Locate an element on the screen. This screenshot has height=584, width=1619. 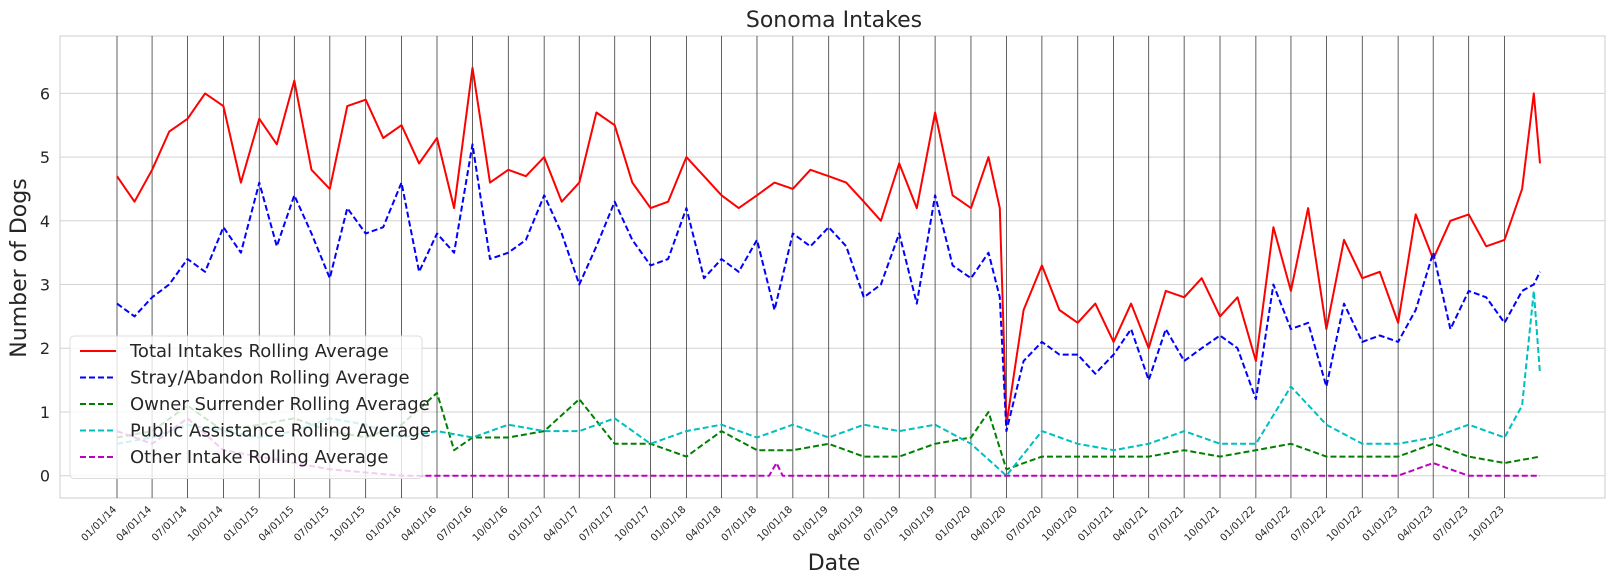
y-tick-label: 1 is located at coordinates (45, 412).